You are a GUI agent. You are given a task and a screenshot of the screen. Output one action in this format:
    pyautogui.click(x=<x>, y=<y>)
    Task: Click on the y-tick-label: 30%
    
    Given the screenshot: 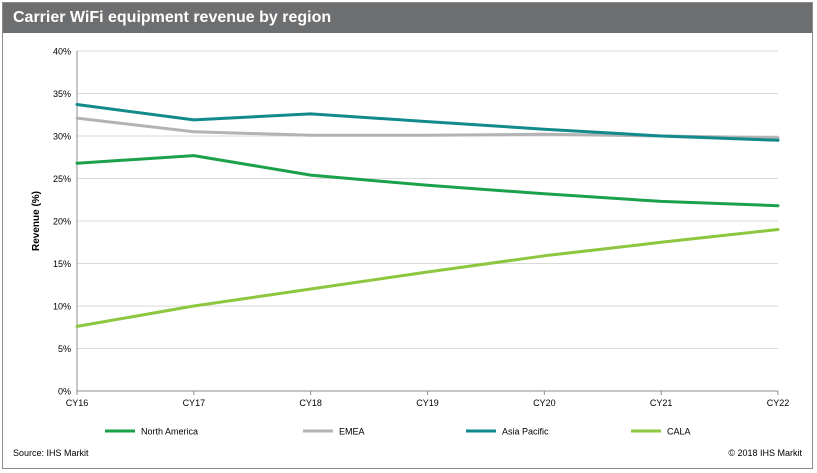 What is the action you would take?
    pyautogui.click(x=62, y=137)
    